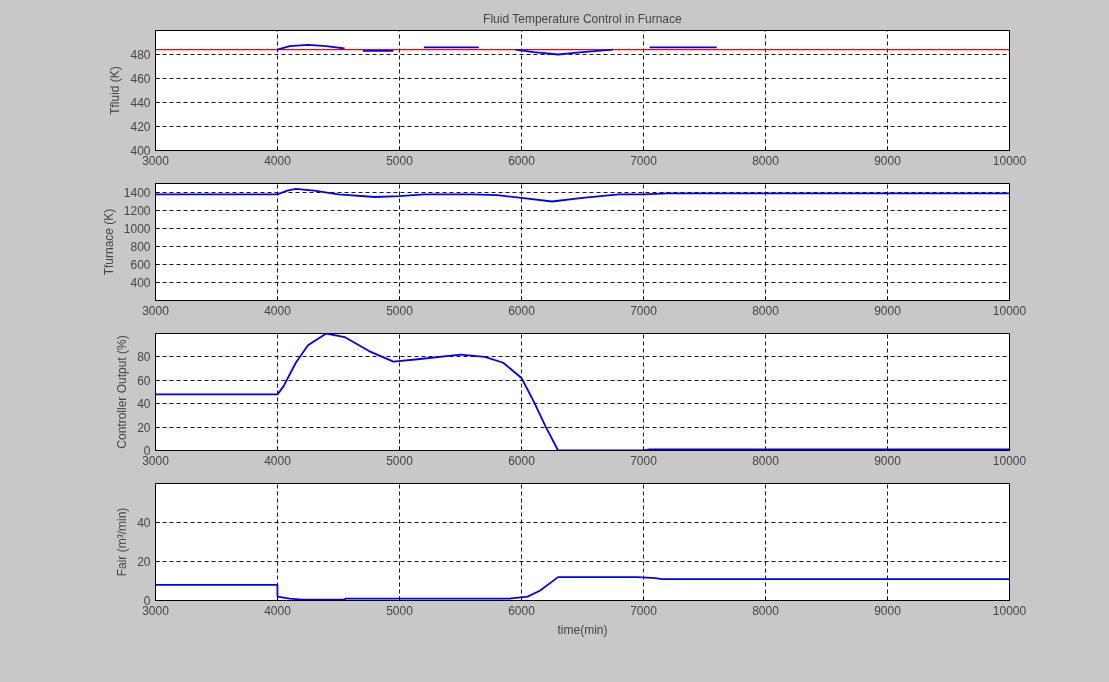  I want to click on y-tick-label: 440, so click(140, 103).